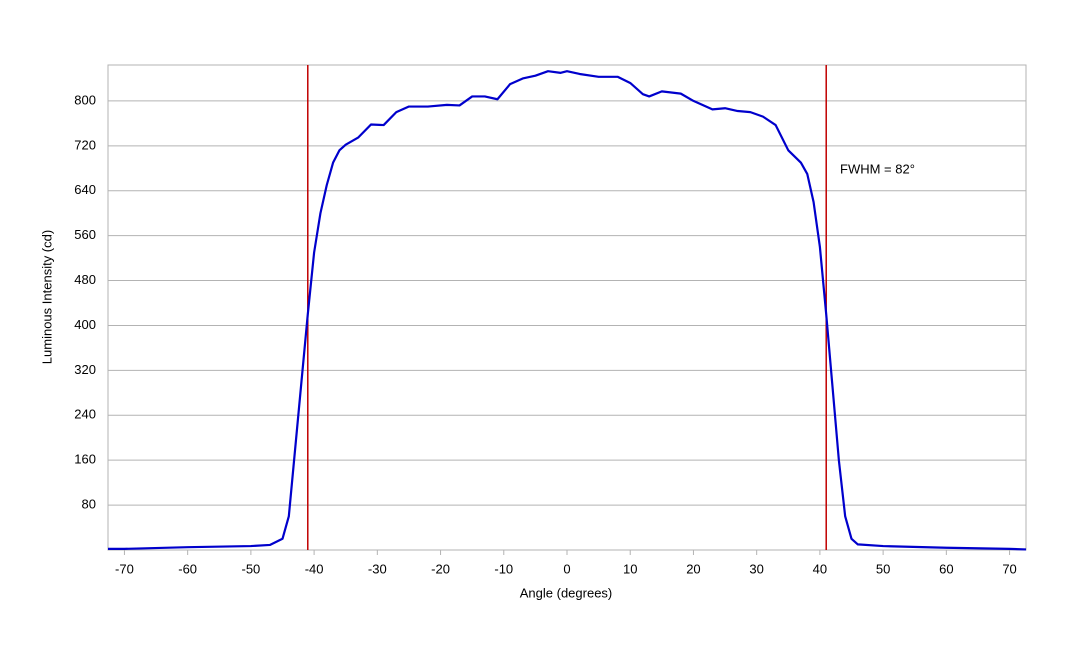 The image size is (1080, 648). I want to click on y-tick-label: 640, so click(85, 189).